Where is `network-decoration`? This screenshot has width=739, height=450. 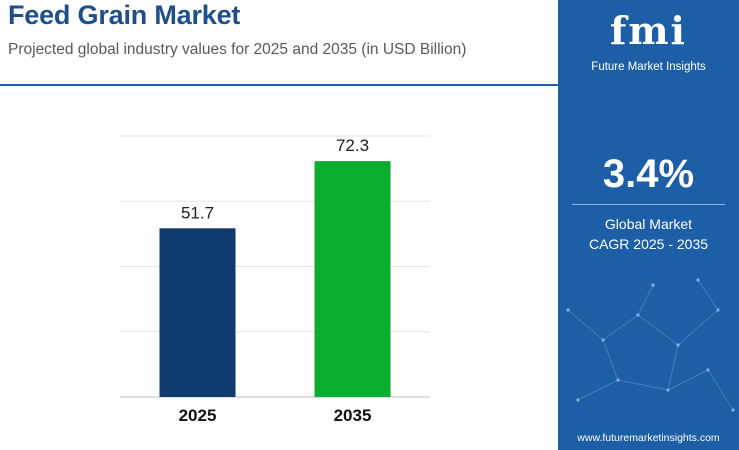
network-decoration is located at coordinates (650, 345).